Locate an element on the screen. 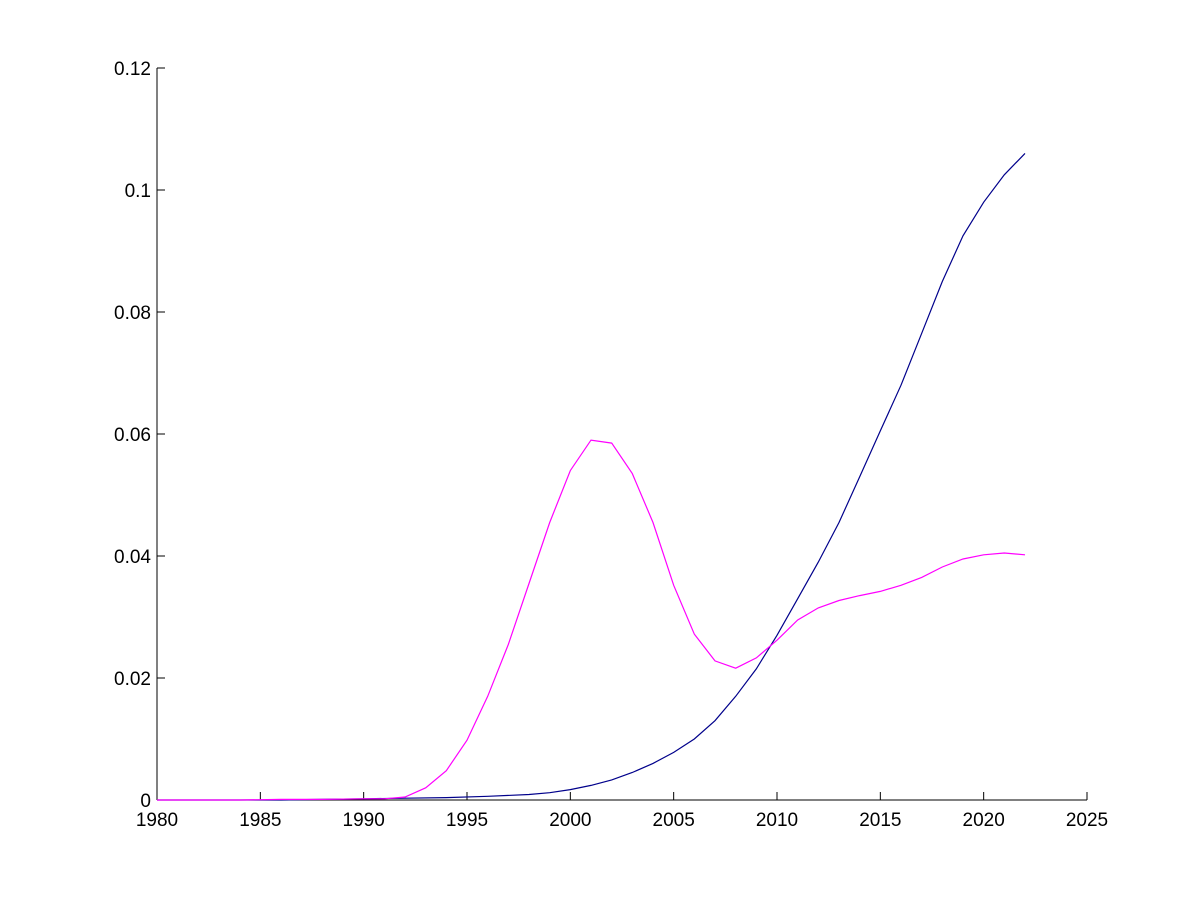 The width and height of the screenshot is (1200, 900). x-tick-label: 1985 is located at coordinates (260, 820).